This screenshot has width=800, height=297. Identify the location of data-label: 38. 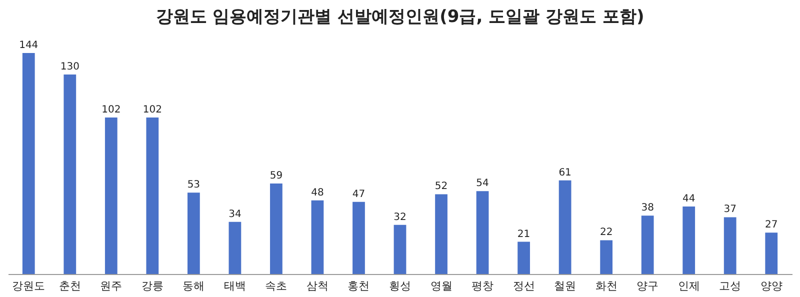
(647, 208).